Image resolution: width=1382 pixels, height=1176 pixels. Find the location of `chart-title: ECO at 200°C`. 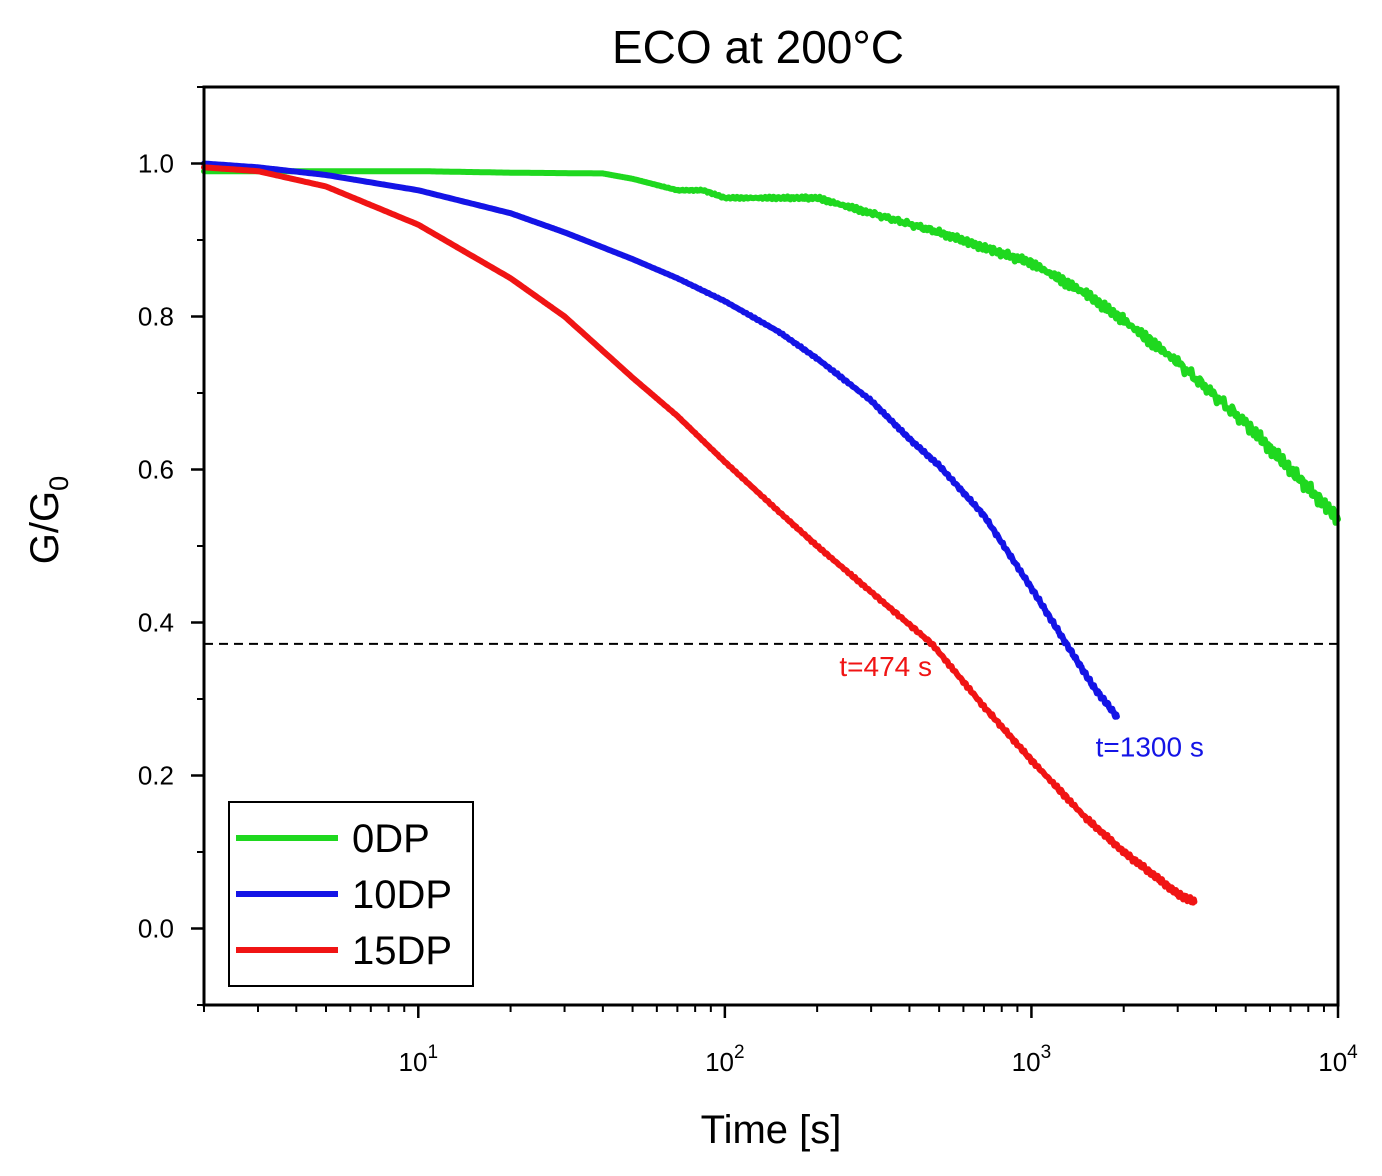

chart-title: ECO at 200°C is located at coordinates (758, 47).